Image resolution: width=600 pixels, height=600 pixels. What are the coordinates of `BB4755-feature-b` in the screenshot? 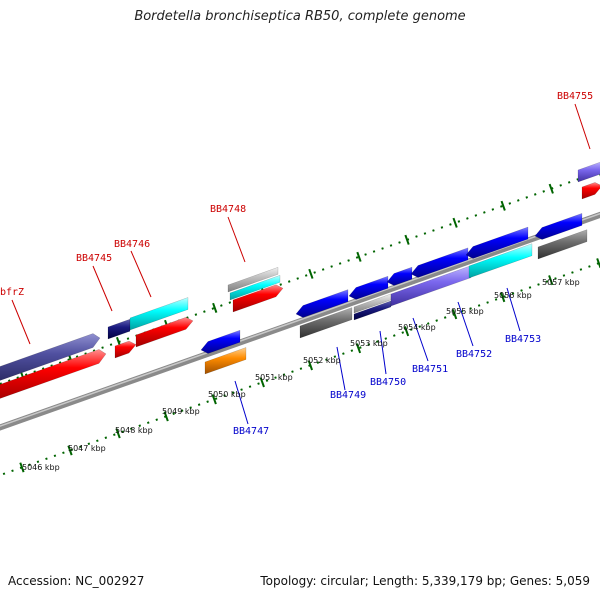 It's located at (590, 191).